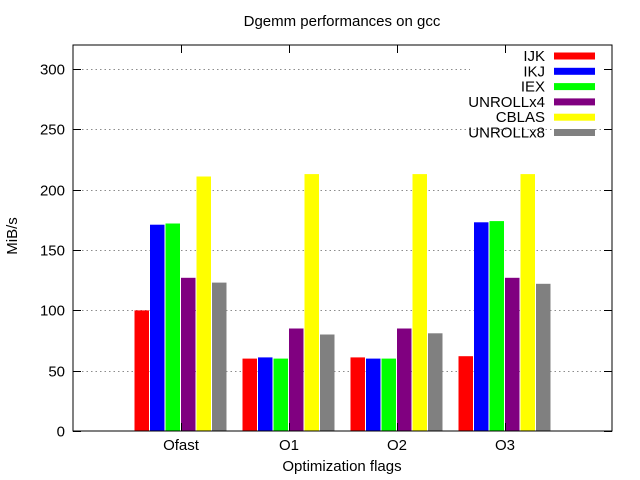 The height and width of the screenshot is (480, 640). Describe the element at coordinates (157, 327) in the screenshot. I see `bar-ikj-ofast` at that location.